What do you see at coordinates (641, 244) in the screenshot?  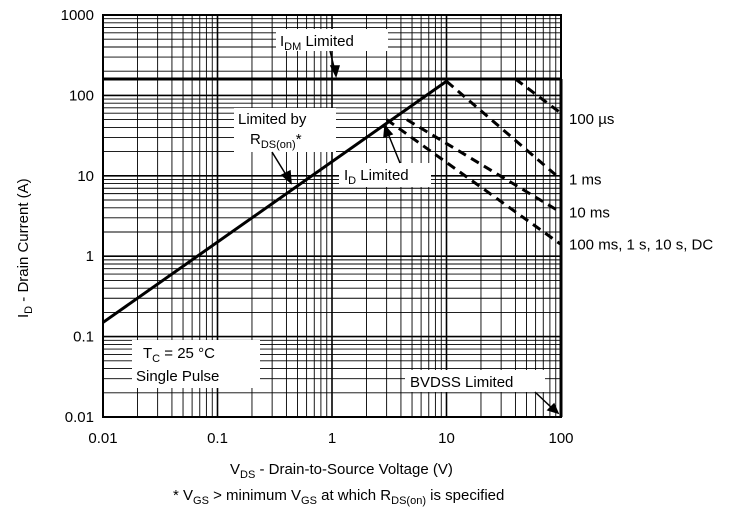 I see `series-label-100ms: 100 ms, 1 s, 10 s, DC` at bounding box center [641, 244].